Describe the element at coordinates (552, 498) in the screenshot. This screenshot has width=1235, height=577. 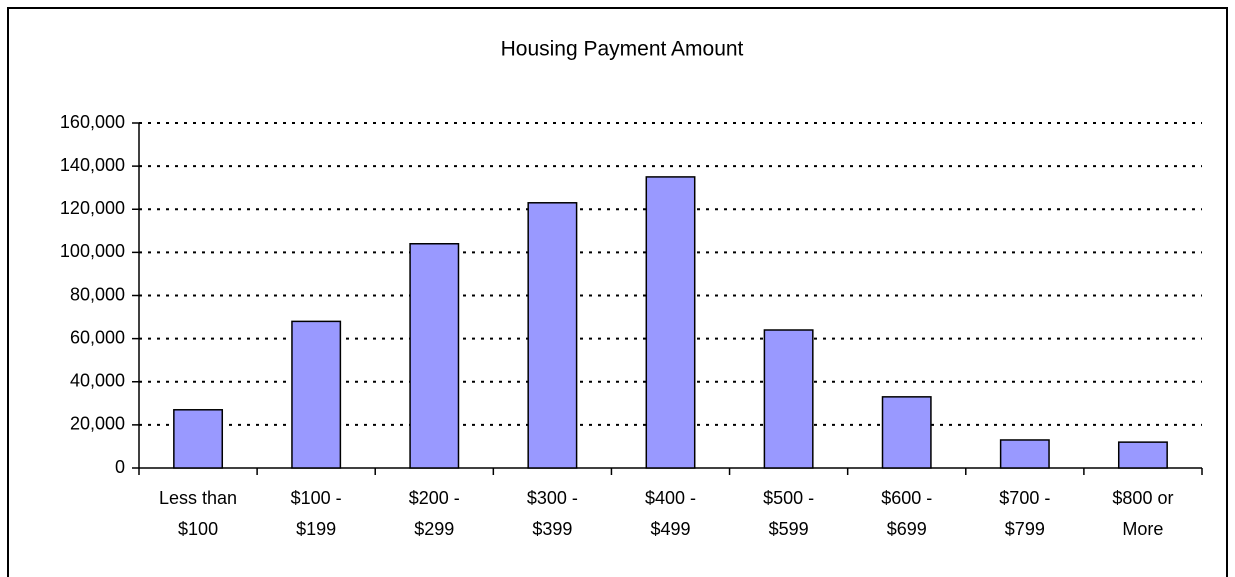
I see `x-tick-label: $300 -` at that location.